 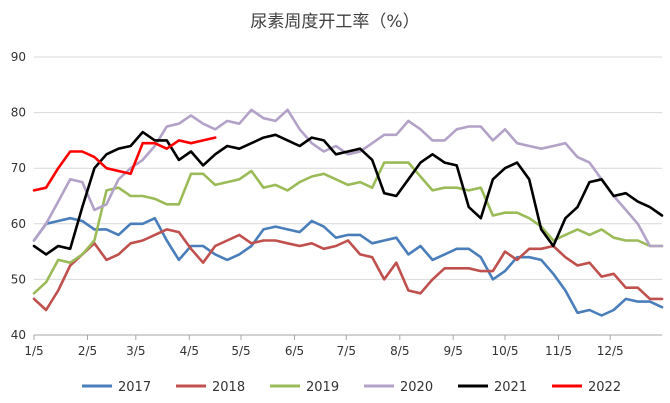 What do you see at coordinates (416, 387) in the screenshot?
I see `legend-label-2020: 2020` at bounding box center [416, 387].